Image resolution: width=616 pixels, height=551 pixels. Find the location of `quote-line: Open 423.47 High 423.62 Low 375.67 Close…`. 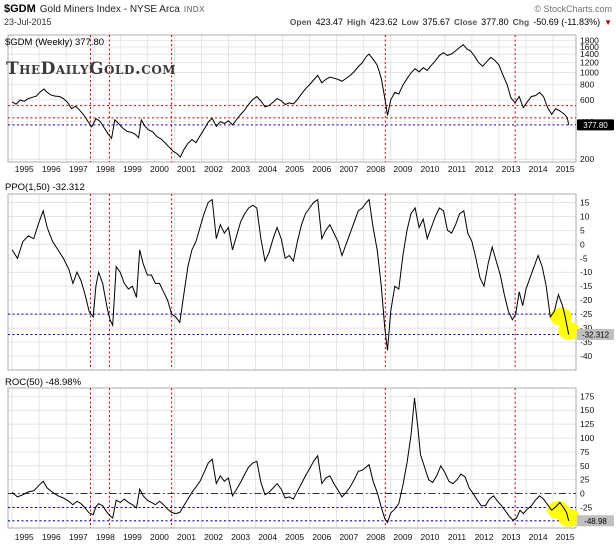

quote-line: Open 423.47 High 423.62 Low 375.67 Close… is located at coordinates (451, 22).